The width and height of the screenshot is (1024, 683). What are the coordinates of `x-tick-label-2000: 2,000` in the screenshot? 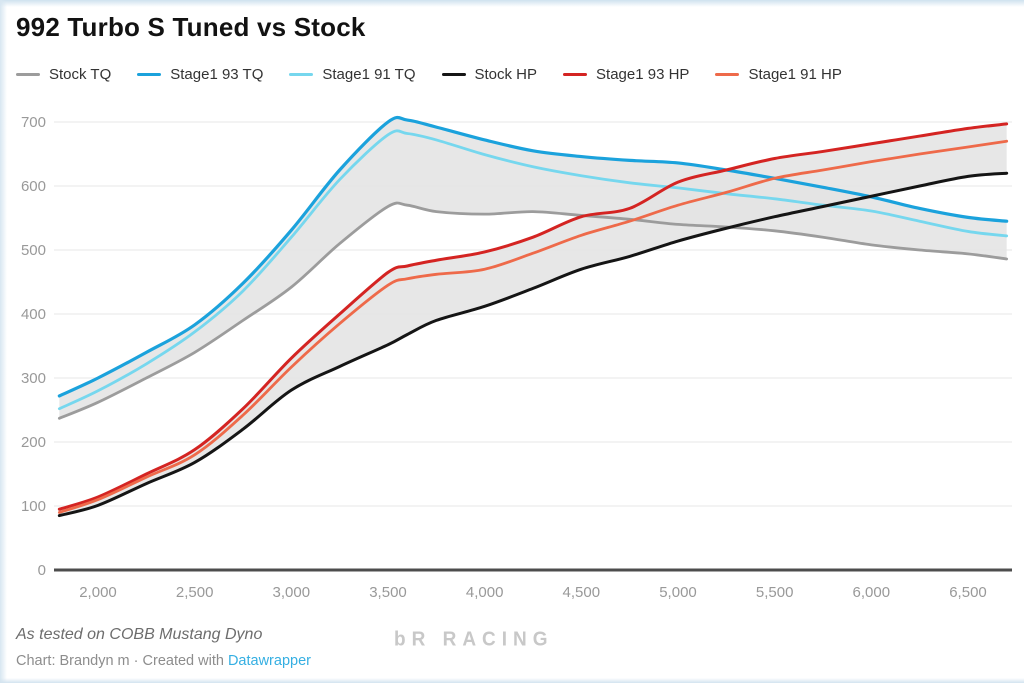 It's located at (98, 592).